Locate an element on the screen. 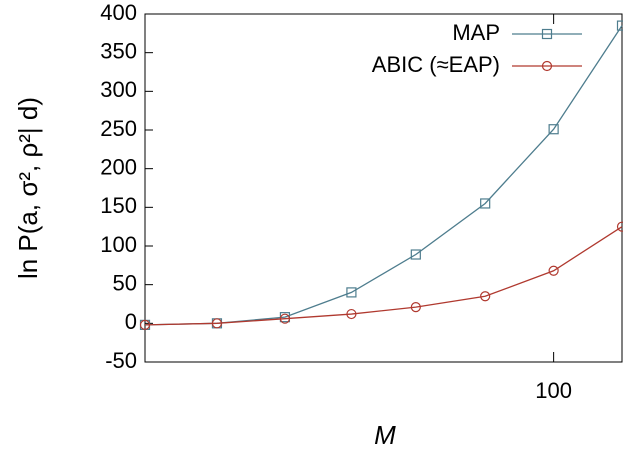 Image resolution: width=623 pixels, height=458 pixels. y-tick-label: 350 is located at coordinates (118, 50).